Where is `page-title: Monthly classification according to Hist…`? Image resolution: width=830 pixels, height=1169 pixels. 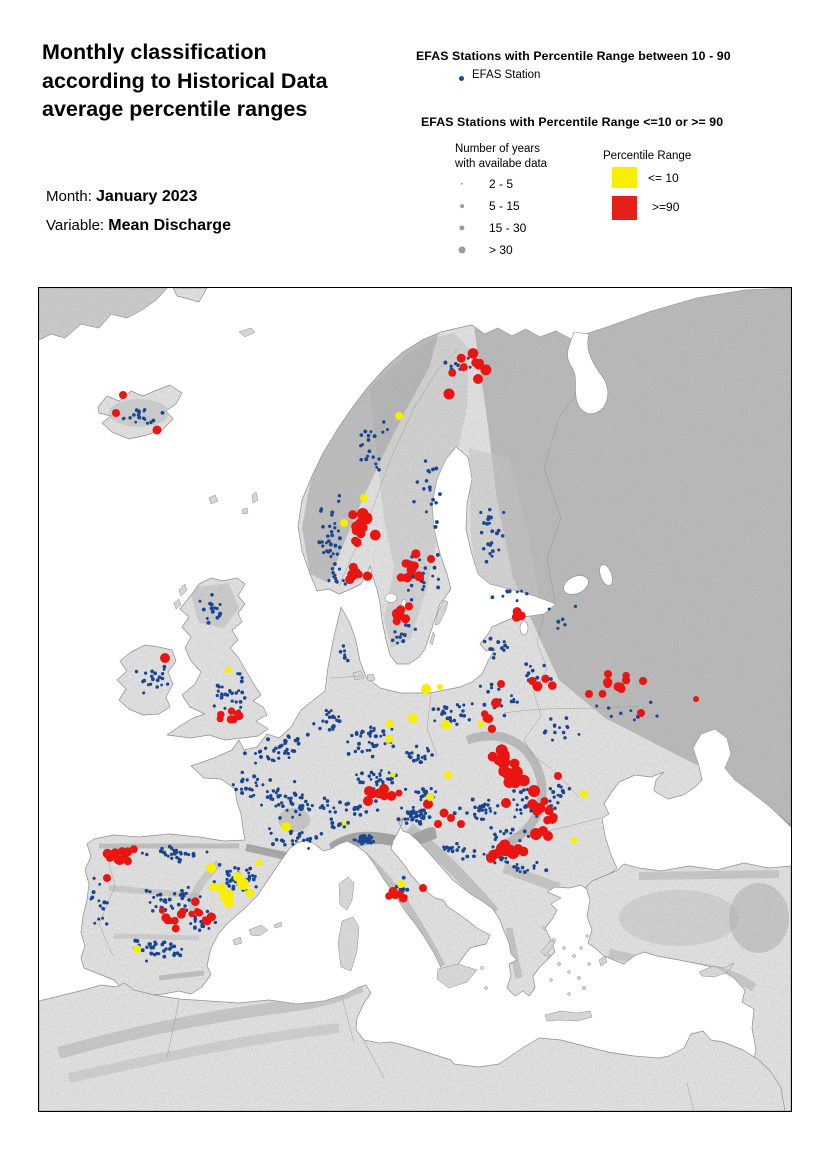 page-title: Monthly classification according to Hist… is located at coordinates (185, 80).